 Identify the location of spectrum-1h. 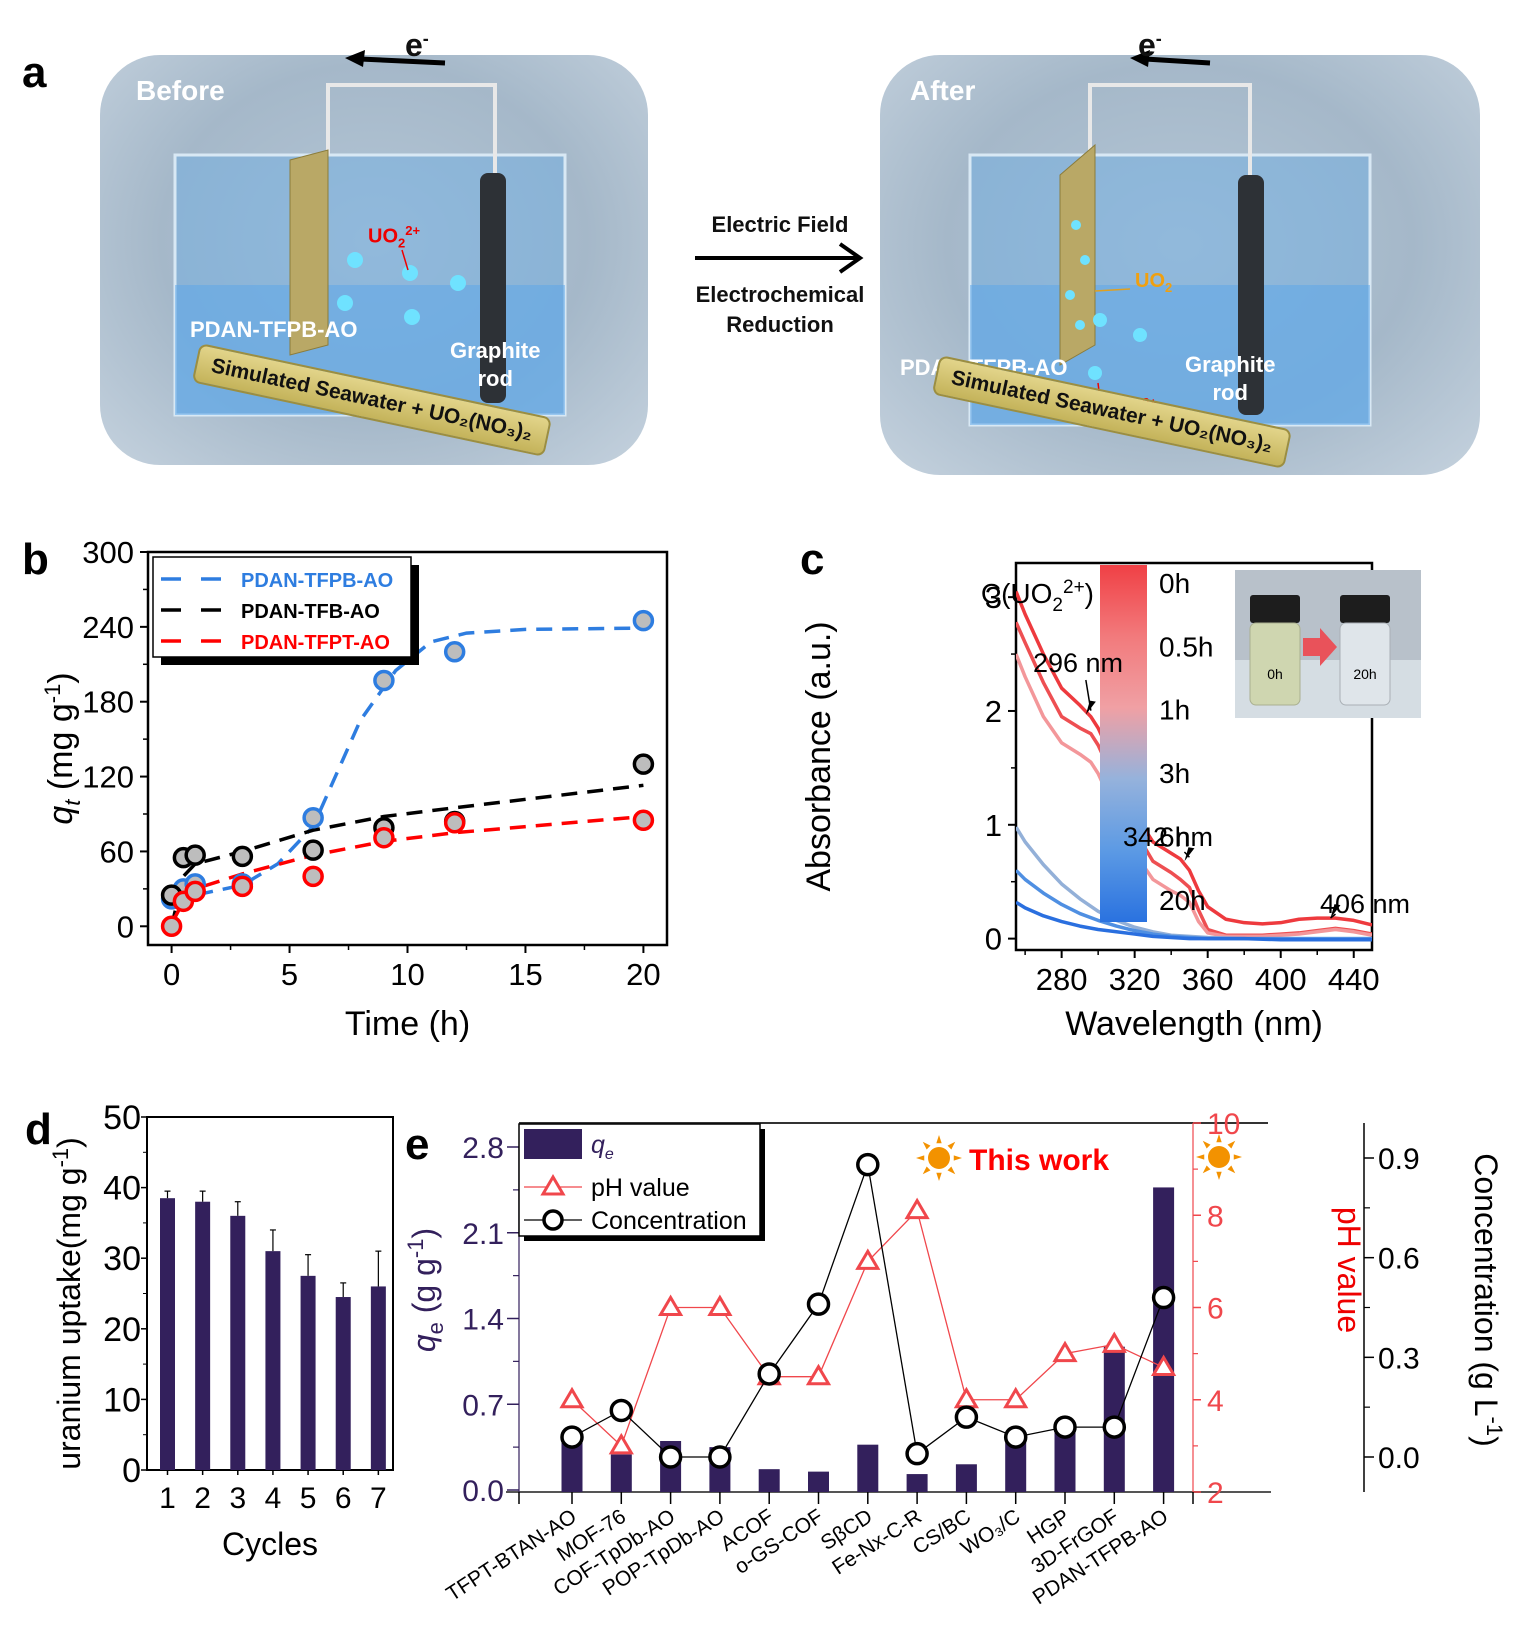
(1194, 796).